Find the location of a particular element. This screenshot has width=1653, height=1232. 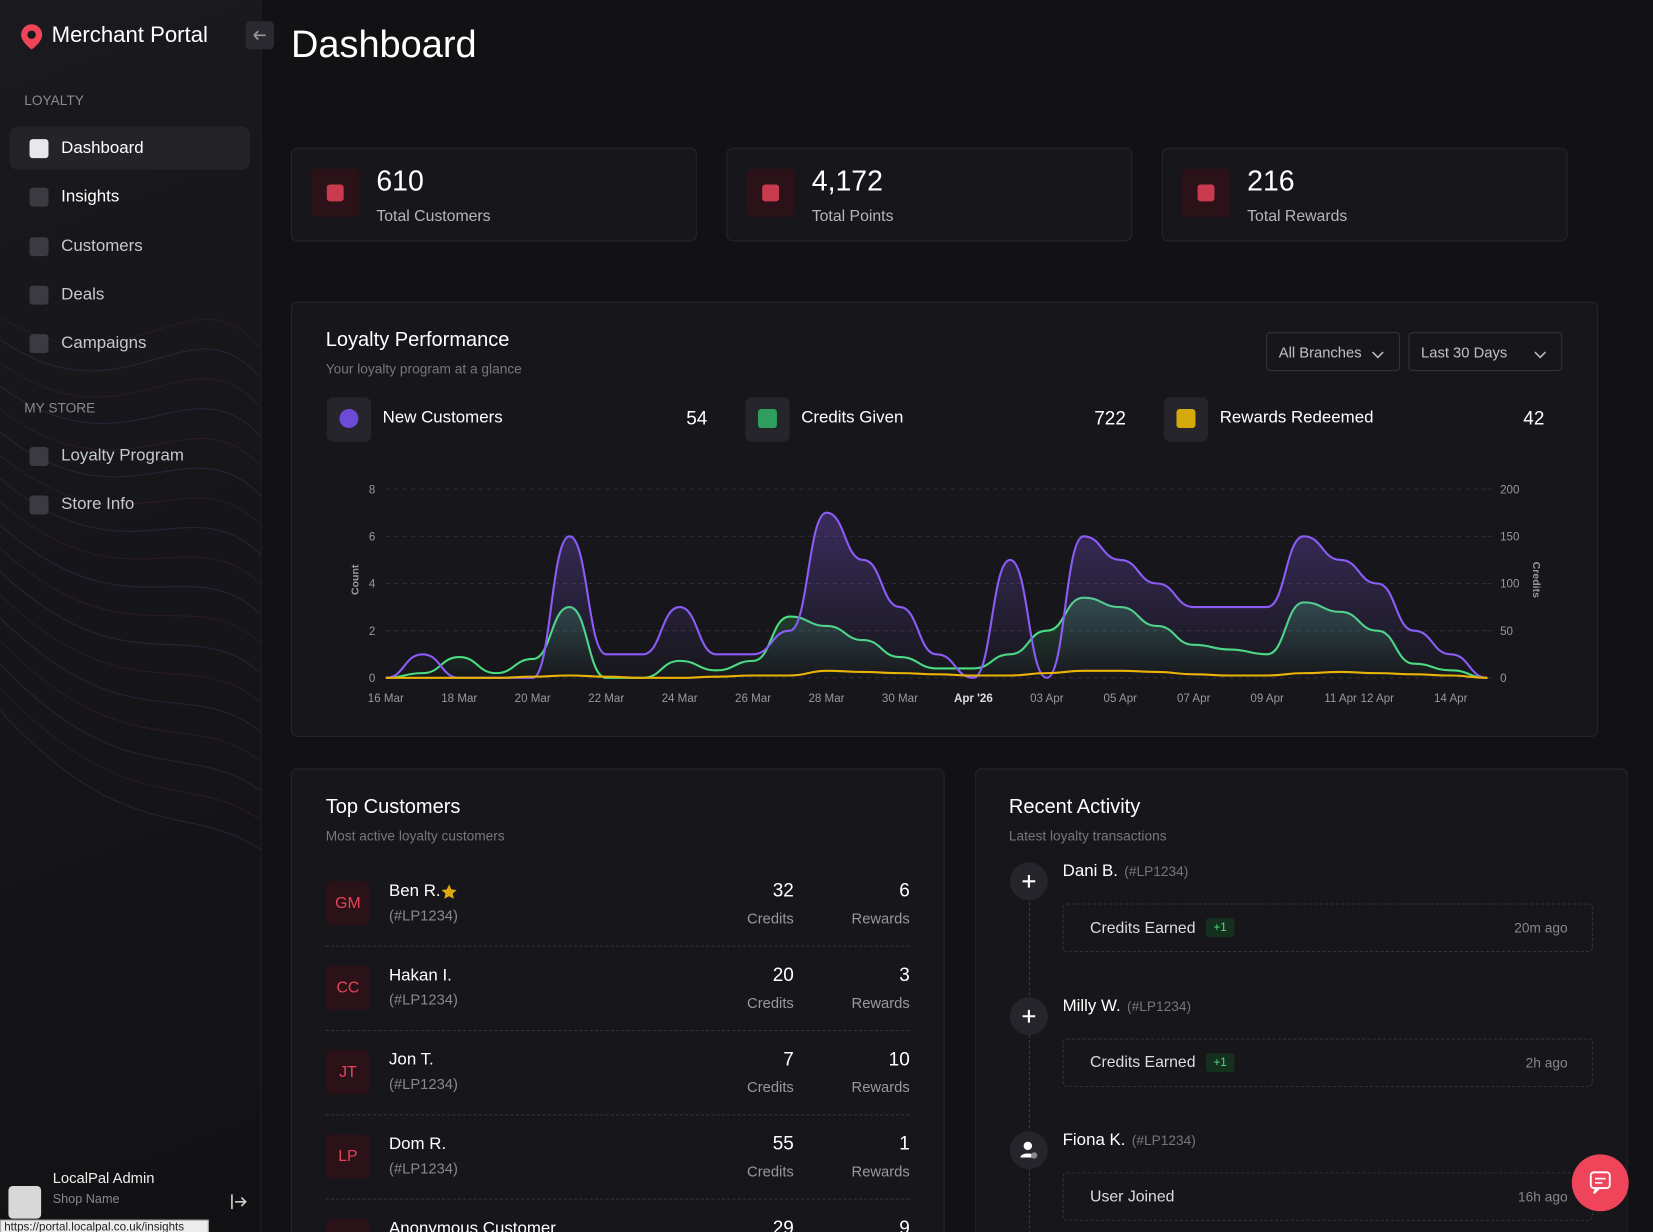

nav-label: Loyalty Program is located at coordinates (122, 455).